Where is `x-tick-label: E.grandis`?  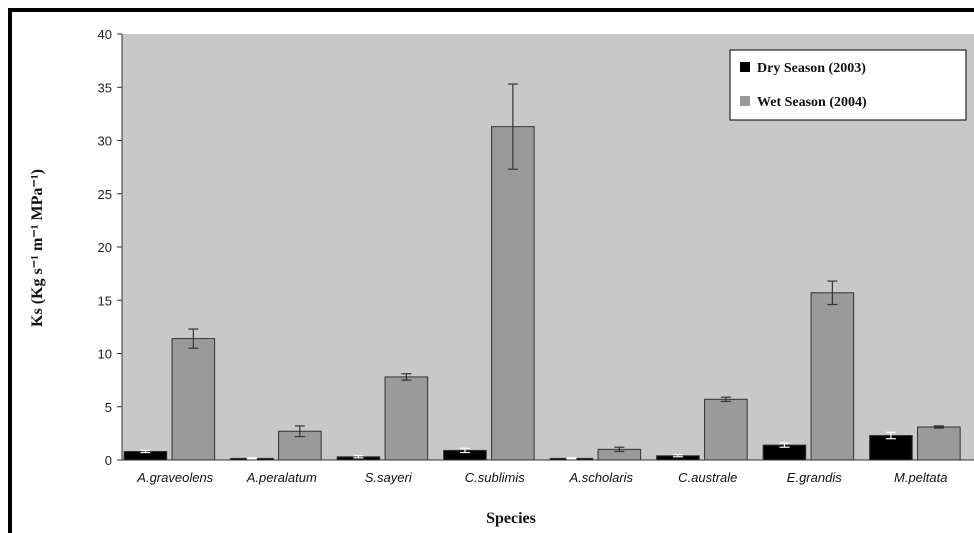
x-tick-label: E.grandis is located at coordinates (814, 477).